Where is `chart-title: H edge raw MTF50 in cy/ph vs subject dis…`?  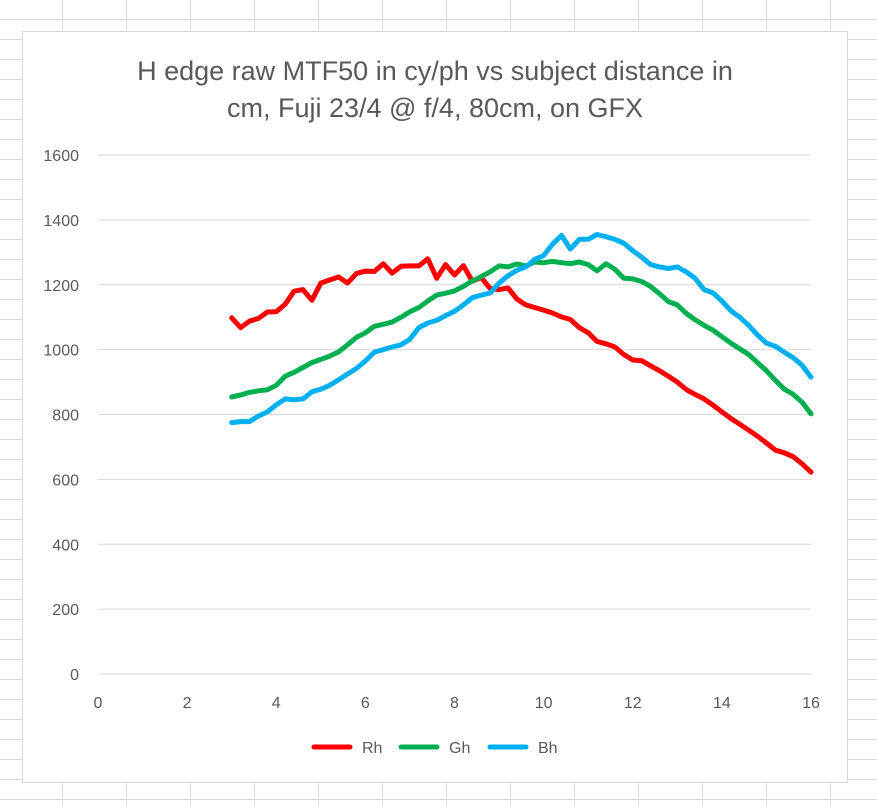 chart-title: H edge raw MTF50 in cy/ph vs subject dis… is located at coordinates (435, 90).